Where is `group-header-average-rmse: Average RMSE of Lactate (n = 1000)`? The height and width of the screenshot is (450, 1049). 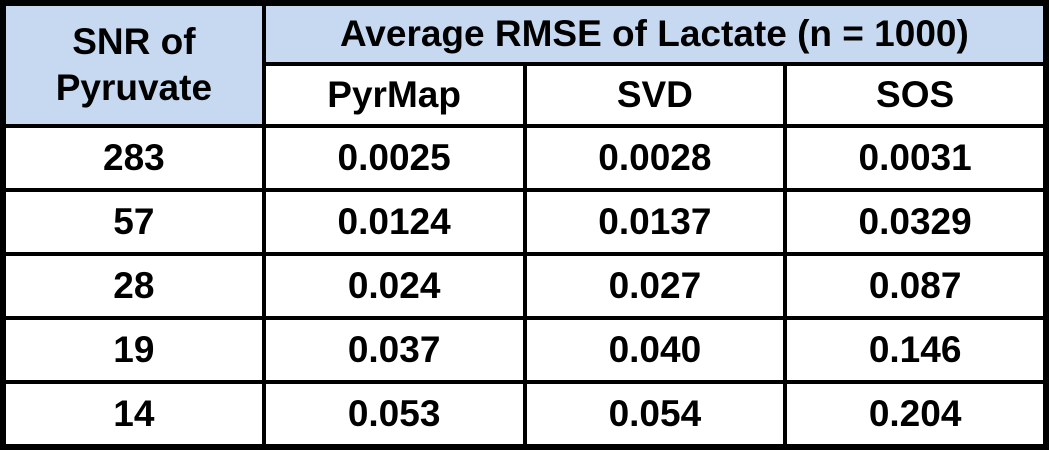 group-header-average-rmse: Average RMSE of Lactate (n = 1000) is located at coordinates (655, 33).